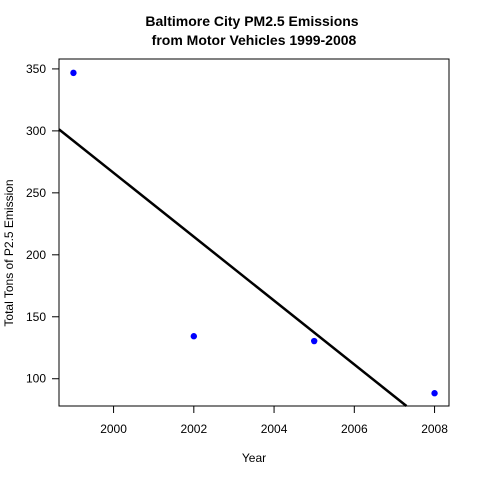 The image size is (480, 480). What do you see at coordinates (251, 21) in the screenshot?
I see `chart-title: Baltimore City PM2.5 Emissions` at bounding box center [251, 21].